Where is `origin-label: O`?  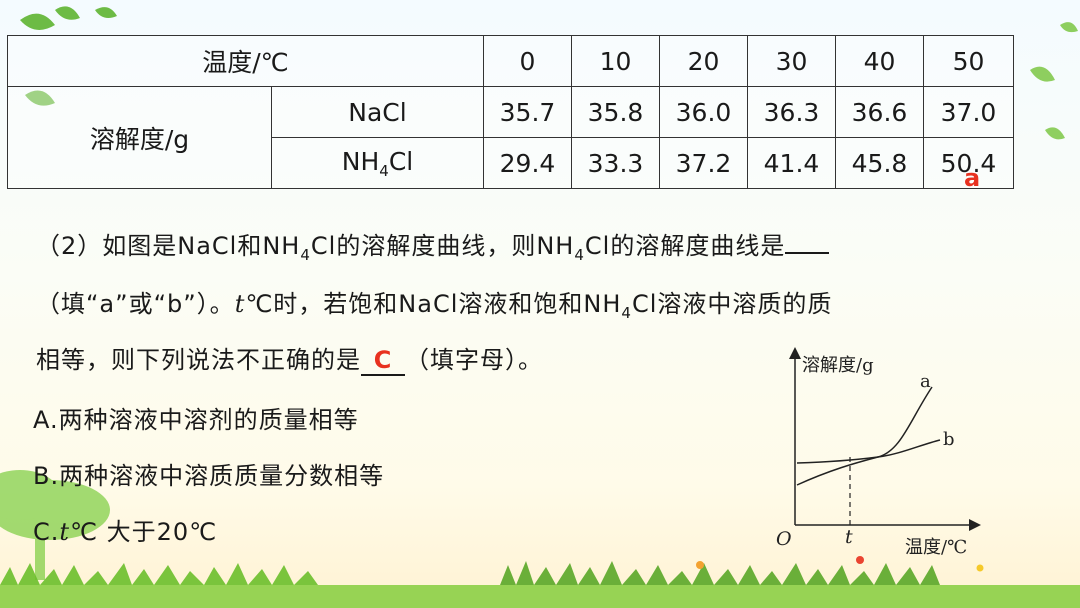 origin-label: O is located at coordinates (784, 539).